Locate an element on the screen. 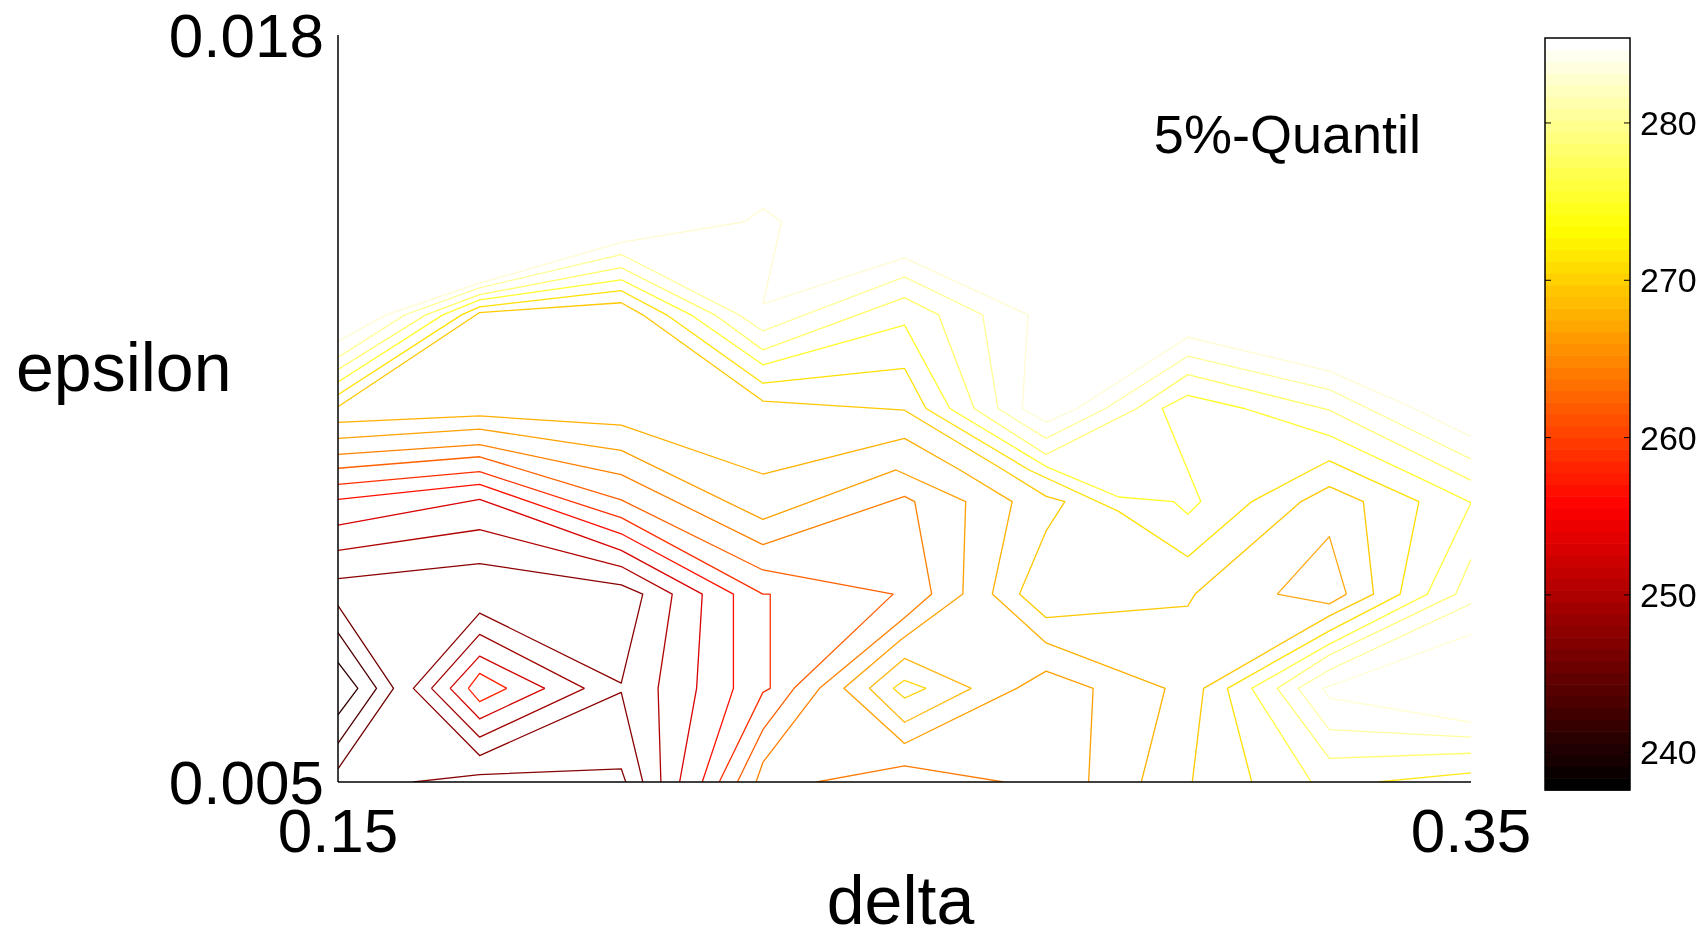  y-axis-title: epsilon is located at coordinates (124, 367).